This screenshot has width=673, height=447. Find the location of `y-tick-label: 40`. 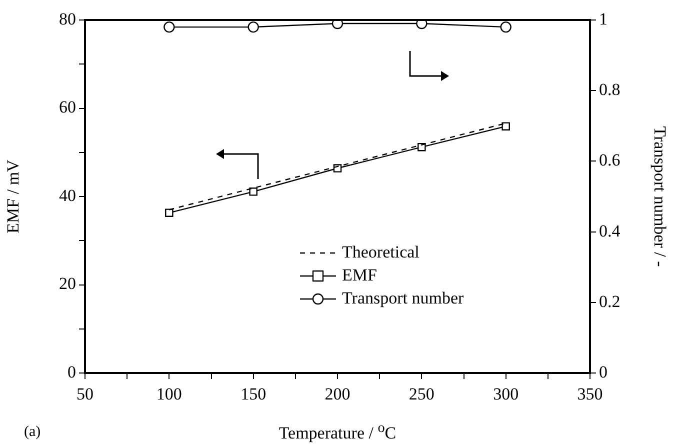

y-tick-label: 40 is located at coordinates (67, 195).